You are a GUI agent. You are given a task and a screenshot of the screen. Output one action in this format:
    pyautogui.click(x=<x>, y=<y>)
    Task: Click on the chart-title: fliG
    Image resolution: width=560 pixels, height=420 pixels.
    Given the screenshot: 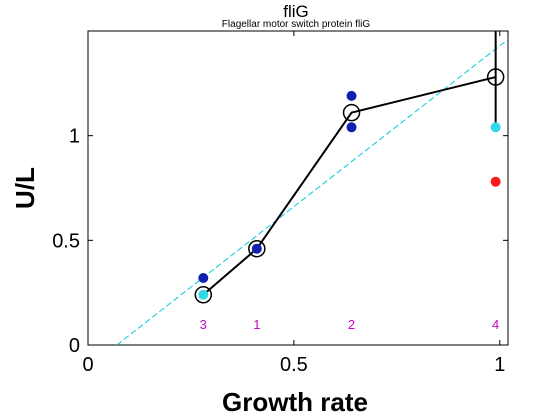 What is the action you would take?
    pyautogui.click(x=296, y=11)
    